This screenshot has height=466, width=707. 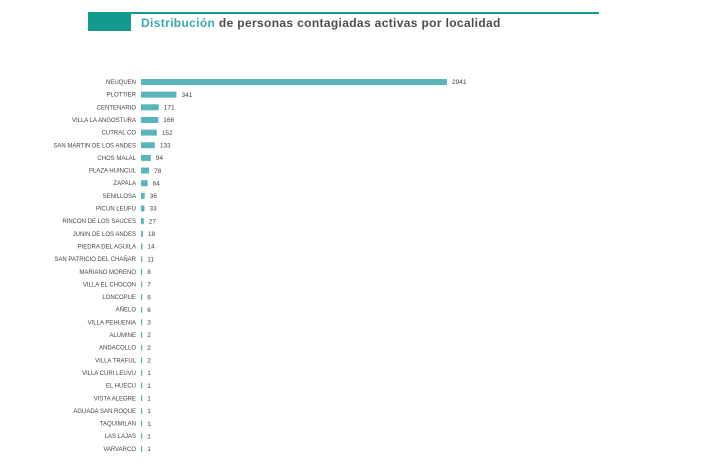 I want to click on bar-aguada-san-roque, so click(x=142, y=410).